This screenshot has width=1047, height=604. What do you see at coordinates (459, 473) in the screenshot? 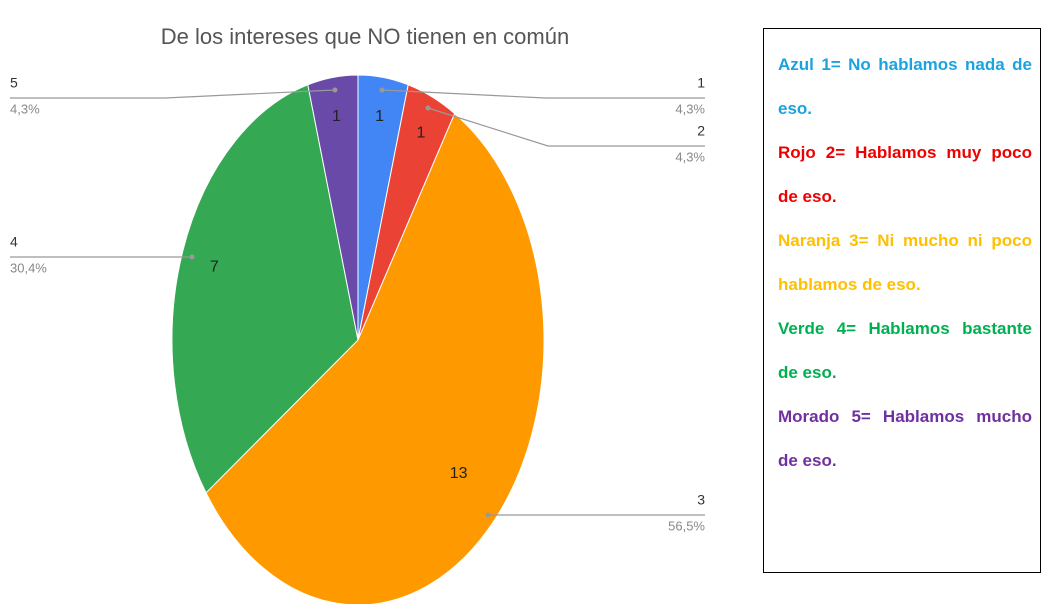
I see `slice-label: 13` at bounding box center [459, 473].